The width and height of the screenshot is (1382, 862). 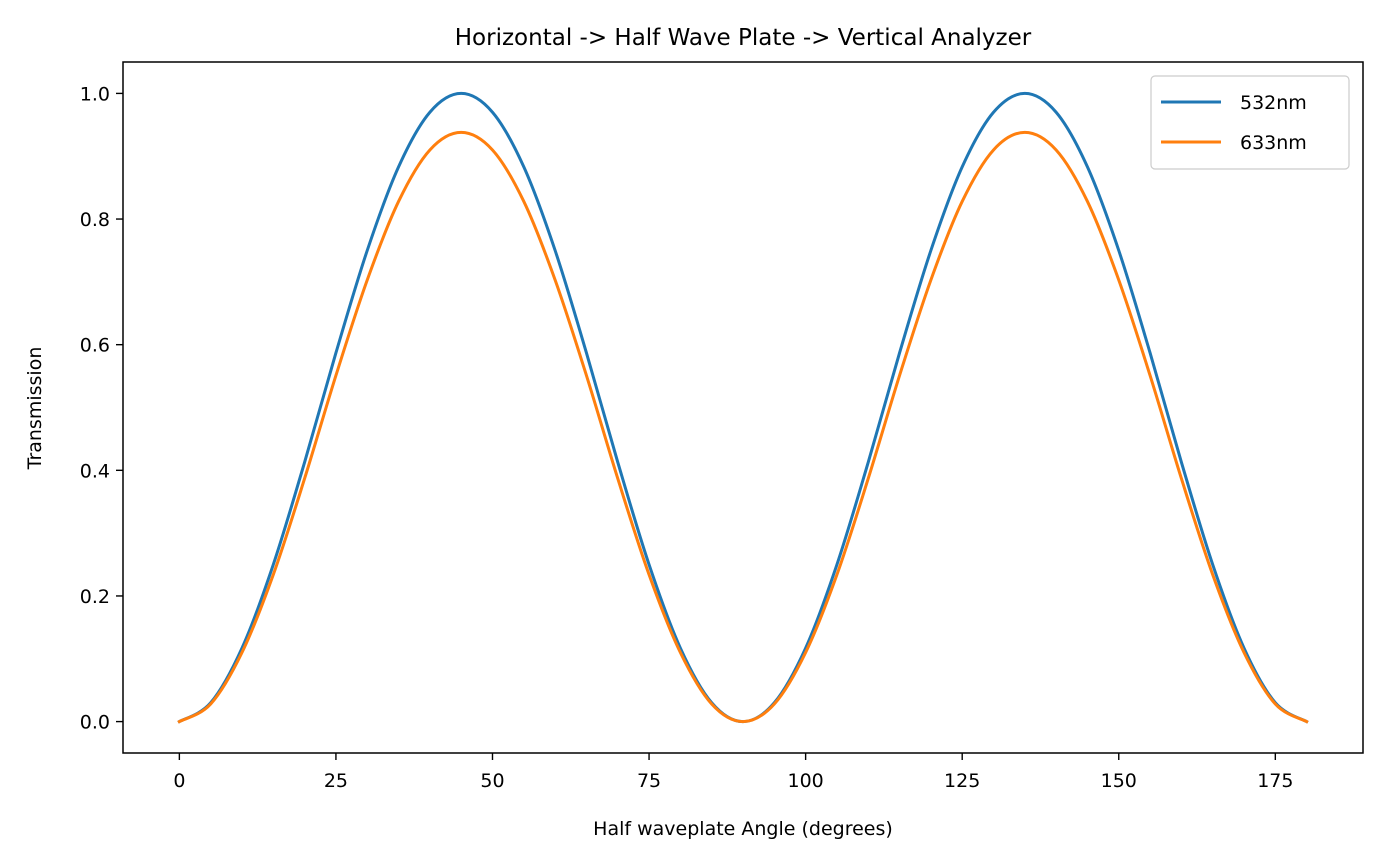 I want to click on x-axis-label: Half waveplate Angle (degrees), so click(x=743, y=829).